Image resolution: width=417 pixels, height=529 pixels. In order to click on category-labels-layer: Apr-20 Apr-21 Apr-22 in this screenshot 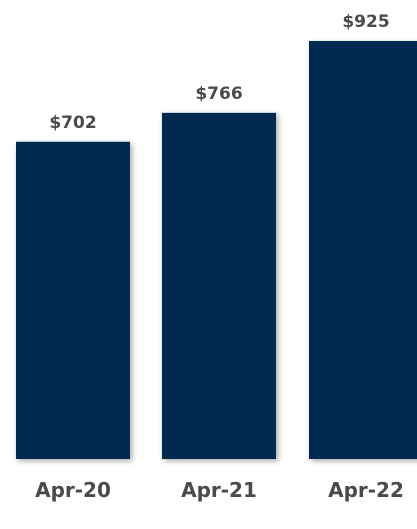, I will do `click(219, 490)`.